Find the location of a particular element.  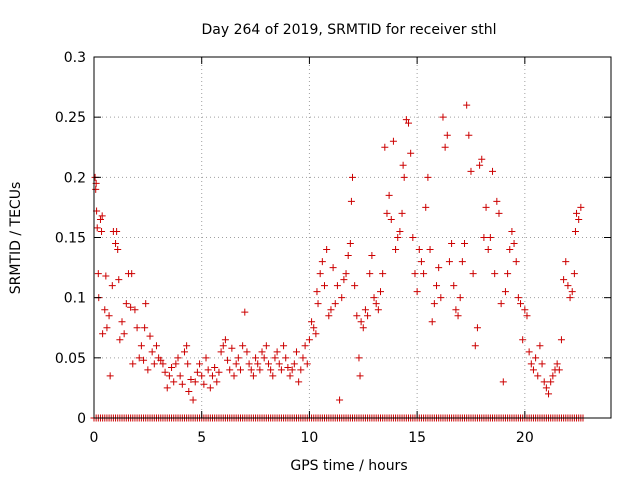

x-tick-label: 10 is located at coordinates (310, 438).